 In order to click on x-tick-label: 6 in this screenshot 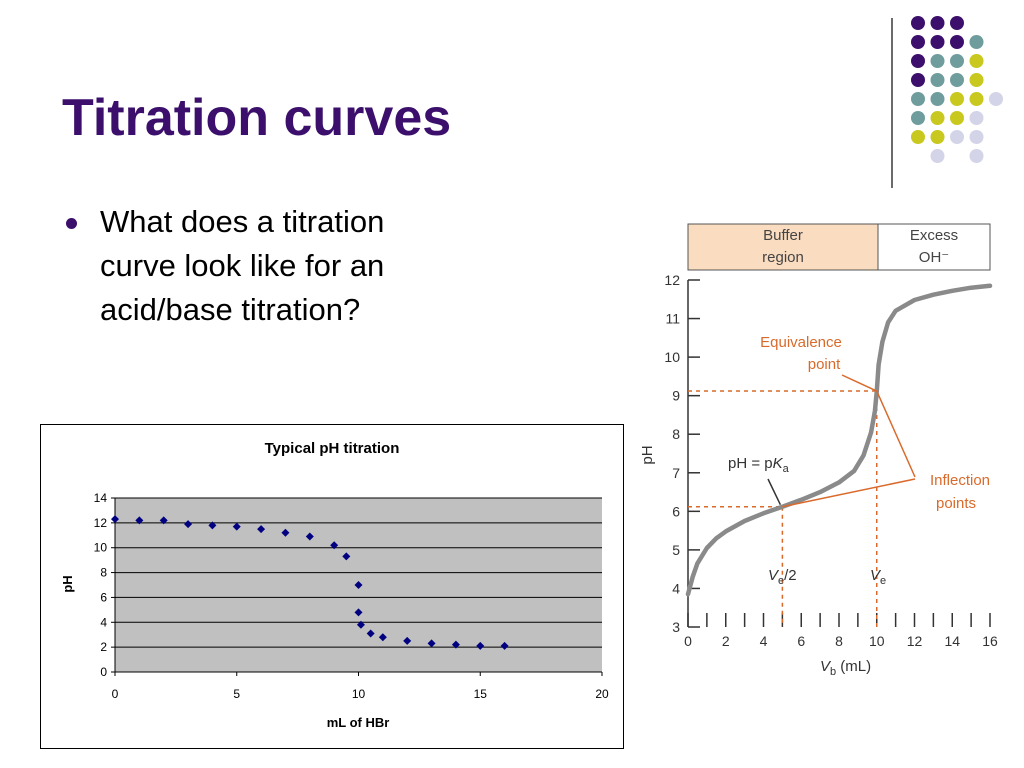, I will do `click(801, 641)`.